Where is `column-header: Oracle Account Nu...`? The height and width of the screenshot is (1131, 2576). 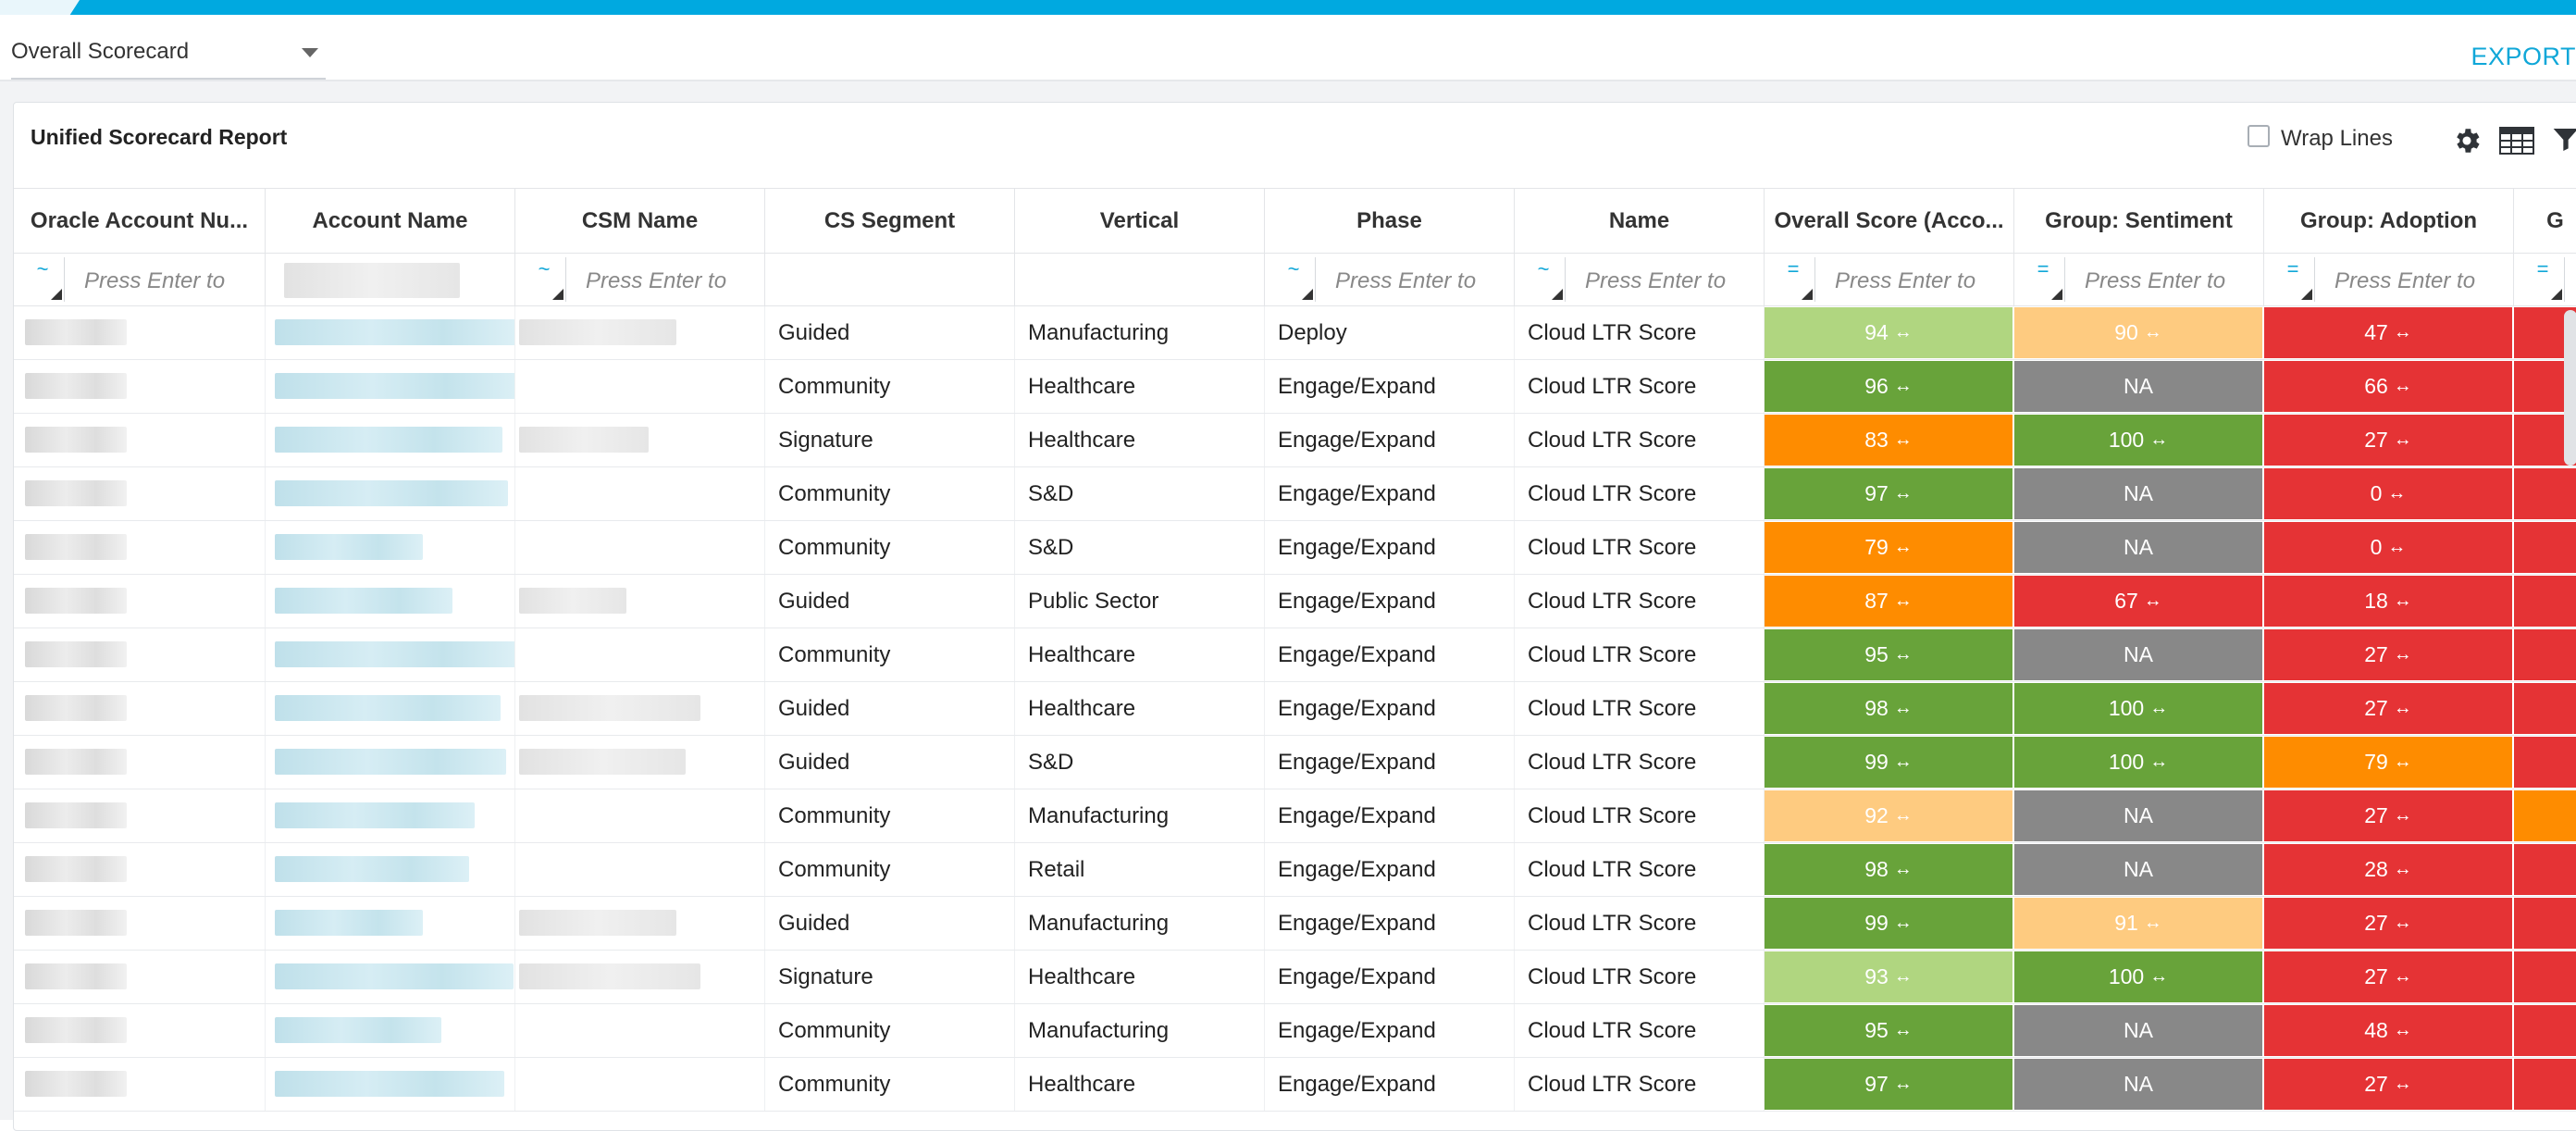
column-header: Oracle Account Nu... is located at coordinates (140, 220).